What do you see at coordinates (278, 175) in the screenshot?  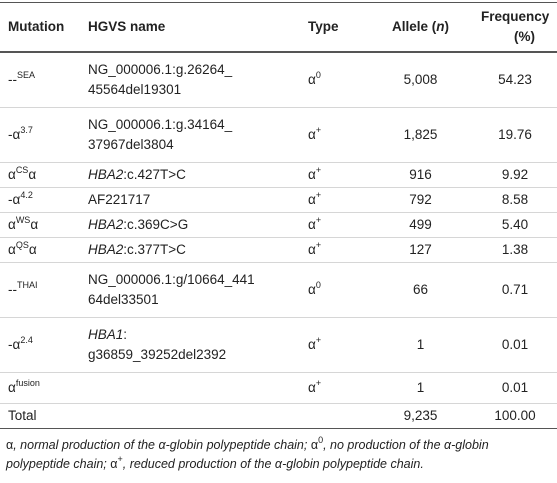 I see `table-row: αCSα HBA2:c.427T>C α+ 916 9.92` at bounding box center [278, 175].